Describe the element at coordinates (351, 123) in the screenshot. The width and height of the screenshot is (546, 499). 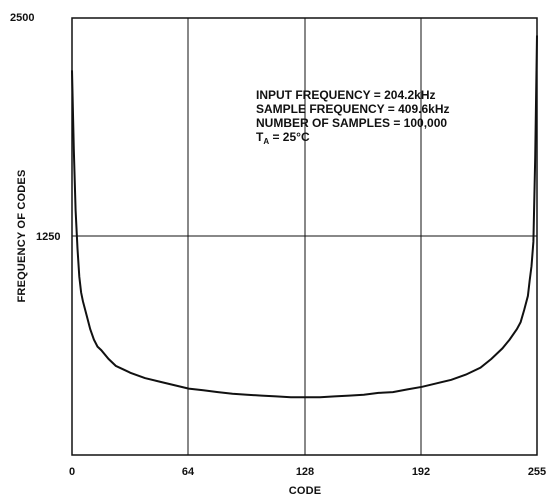
I see `annotation-number-of-samples: NUMBER OF SAMPLES = 100,000` at that location.